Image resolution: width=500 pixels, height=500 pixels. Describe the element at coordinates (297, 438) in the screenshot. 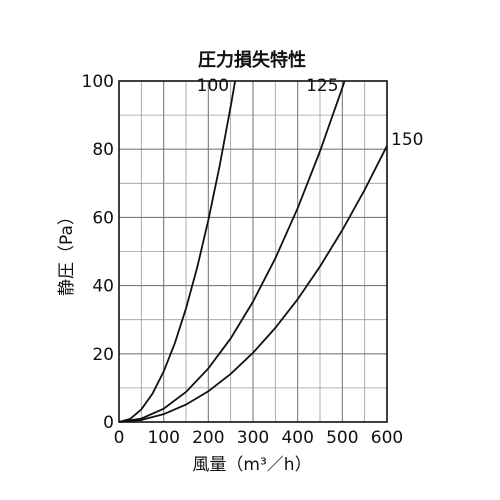

I see `x-tick-label: 400` at that location.